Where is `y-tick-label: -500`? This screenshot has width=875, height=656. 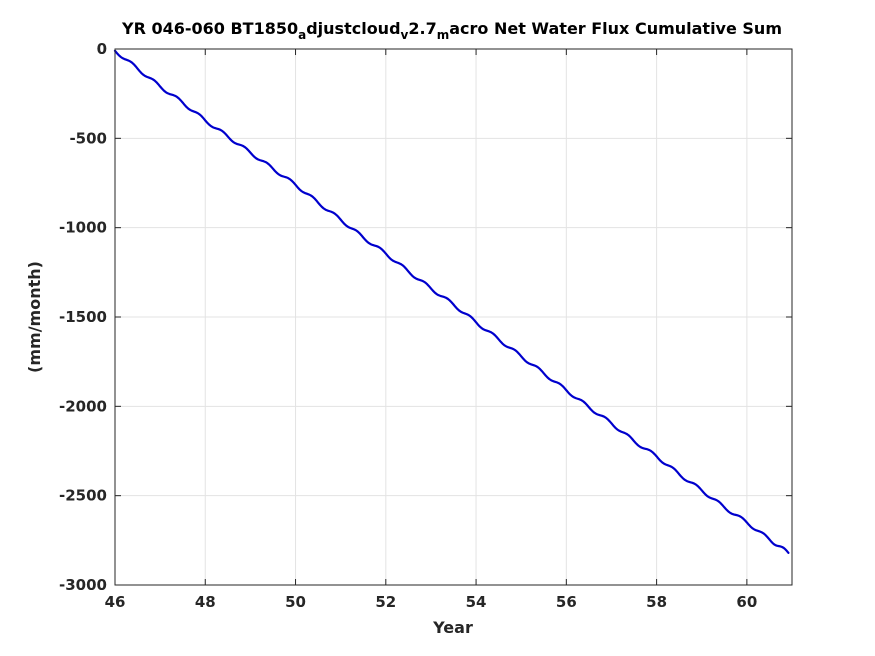
y-tick-label: -500 is located at coordinates (88, 138).